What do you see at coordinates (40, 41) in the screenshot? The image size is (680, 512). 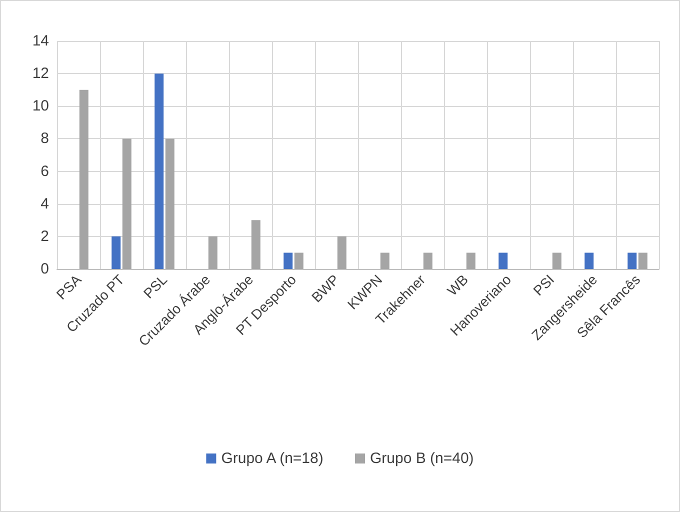 I see `y-tick-label: 14` at bounding box center [40, 41].